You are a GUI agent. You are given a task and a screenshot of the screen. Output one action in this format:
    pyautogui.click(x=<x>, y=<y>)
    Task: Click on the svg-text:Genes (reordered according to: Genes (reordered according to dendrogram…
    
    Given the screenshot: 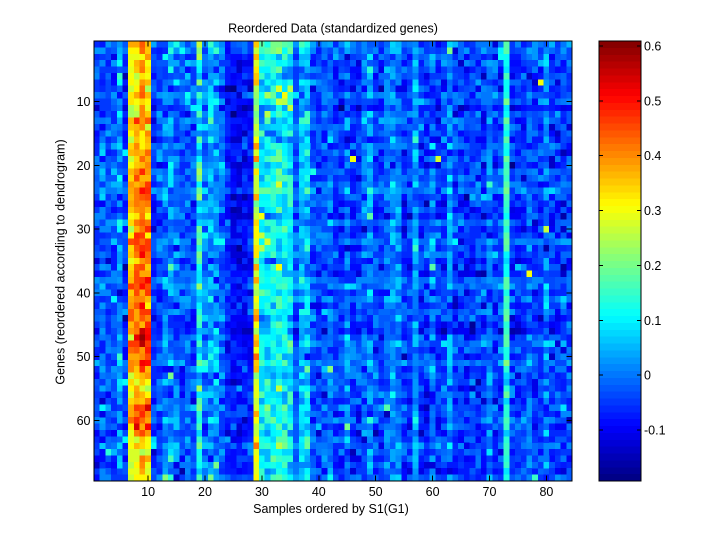 What is the action you would take?
    pyautogui.click(x=61, y=261)
    